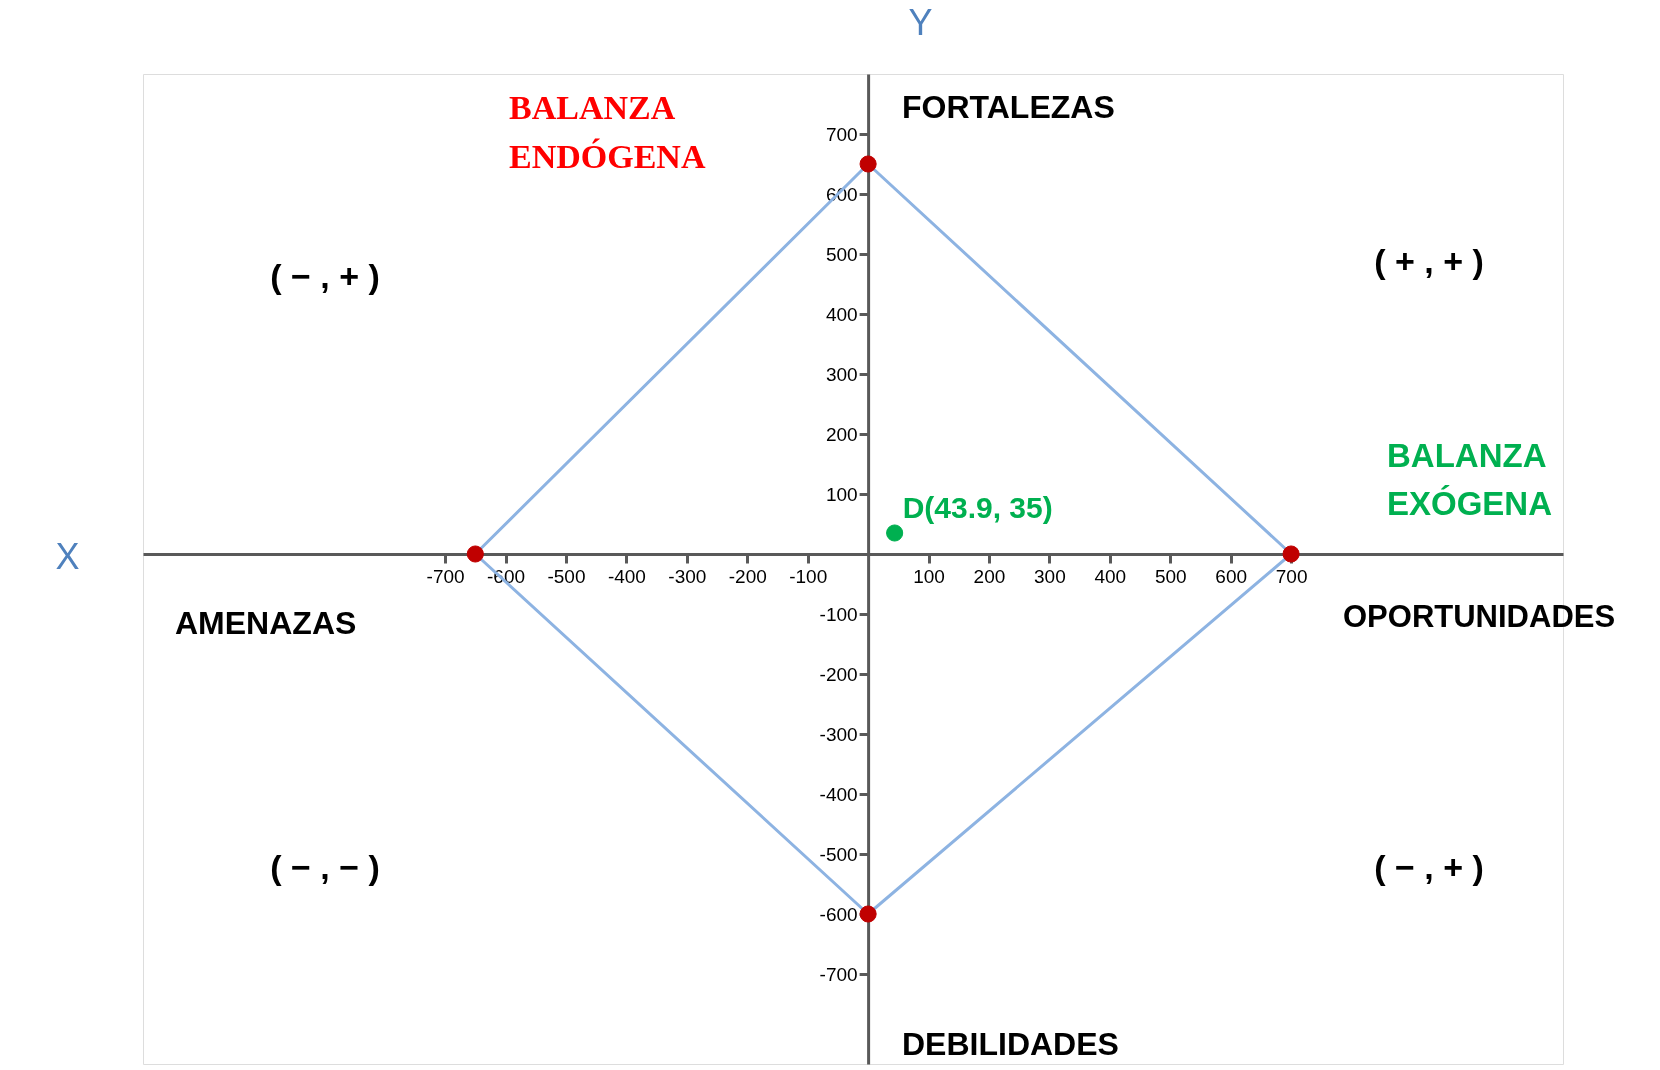 This screenshot has height=1070, width=1660. What do you see at coordinates (920, 22) in the screenshot?
I see `y-axis-title: Y` at bounding box center [920, 22].